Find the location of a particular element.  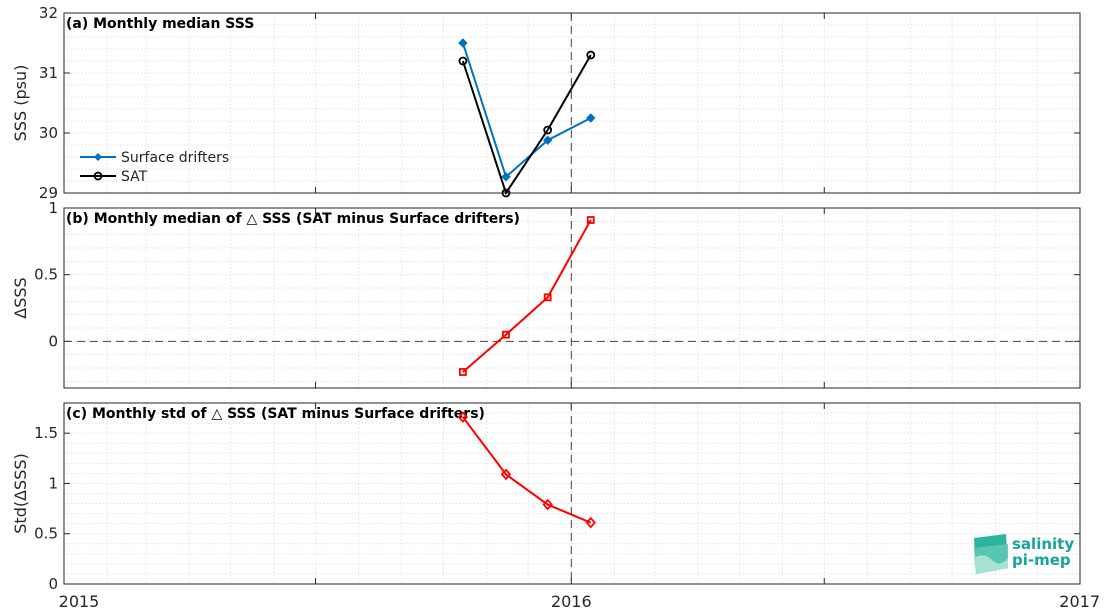

logo-line1: salinity is located at coordinates (1043, 544).